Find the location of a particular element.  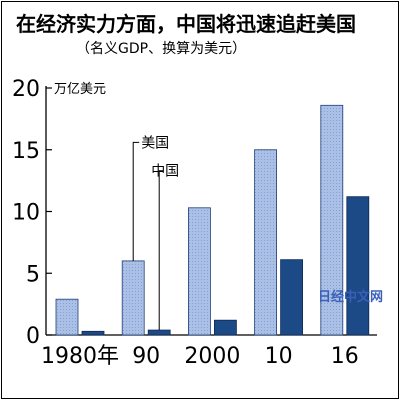

x-tick-label: 90 is located at coordinates (146, 356).